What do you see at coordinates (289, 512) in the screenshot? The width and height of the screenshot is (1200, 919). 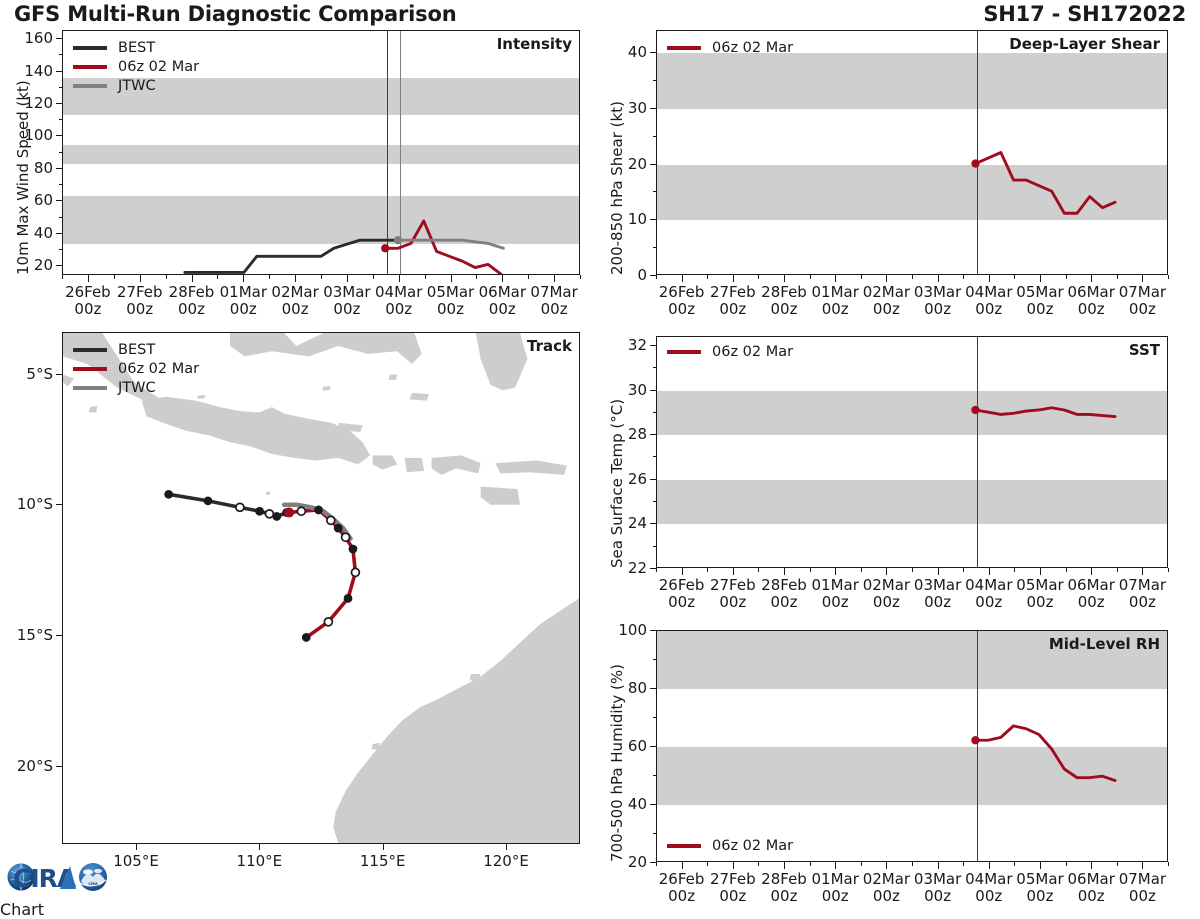 I see `analysis-position-marker` at bounding box center [289, 512].